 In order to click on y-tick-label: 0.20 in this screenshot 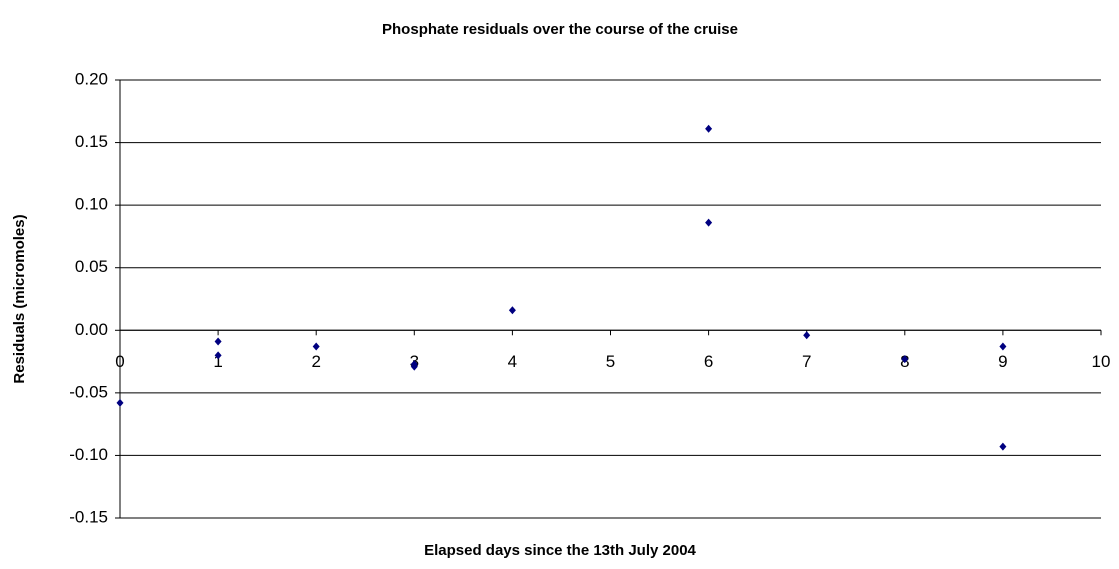, I will do `click(91, 78)`.